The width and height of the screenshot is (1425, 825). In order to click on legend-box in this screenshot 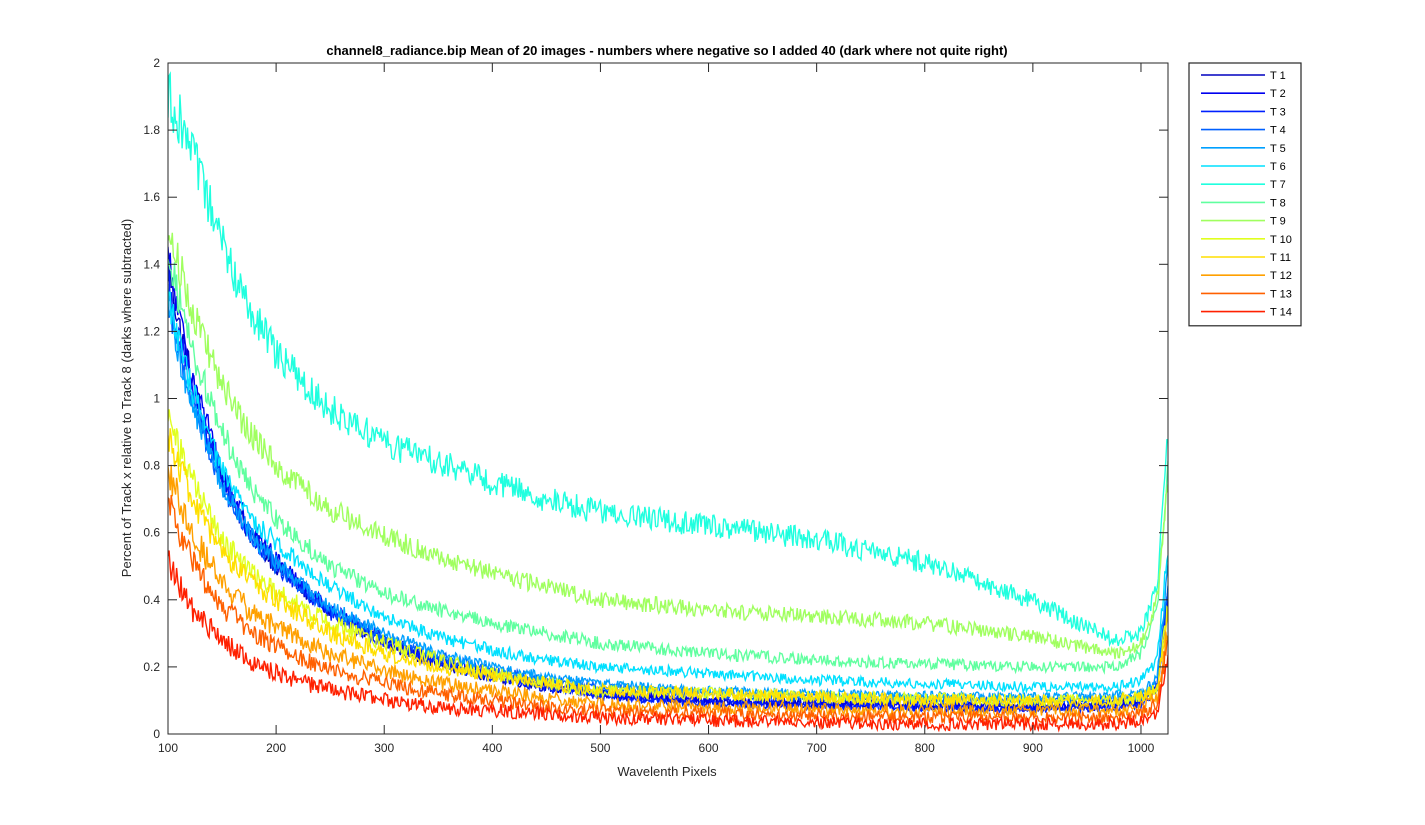, I will do `click(1245, 194)`.